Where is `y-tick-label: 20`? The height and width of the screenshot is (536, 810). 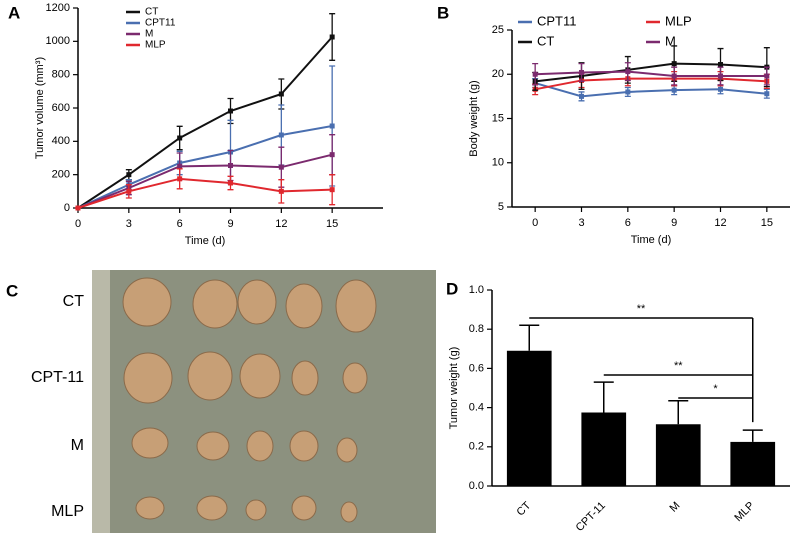 y-tick-label: 20 is located at coordinates (498, 74).